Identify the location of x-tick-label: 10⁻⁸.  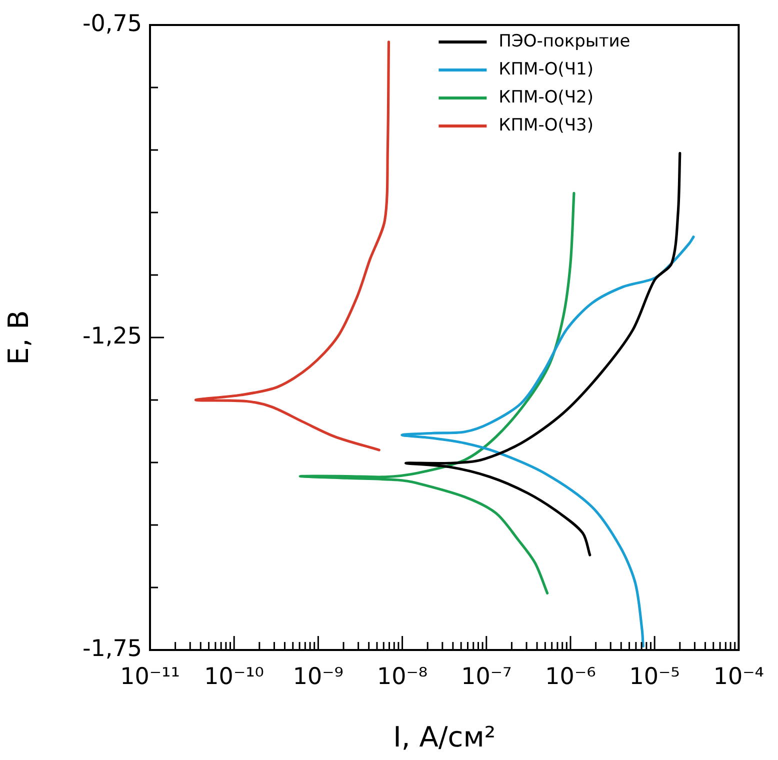
(402, 677).